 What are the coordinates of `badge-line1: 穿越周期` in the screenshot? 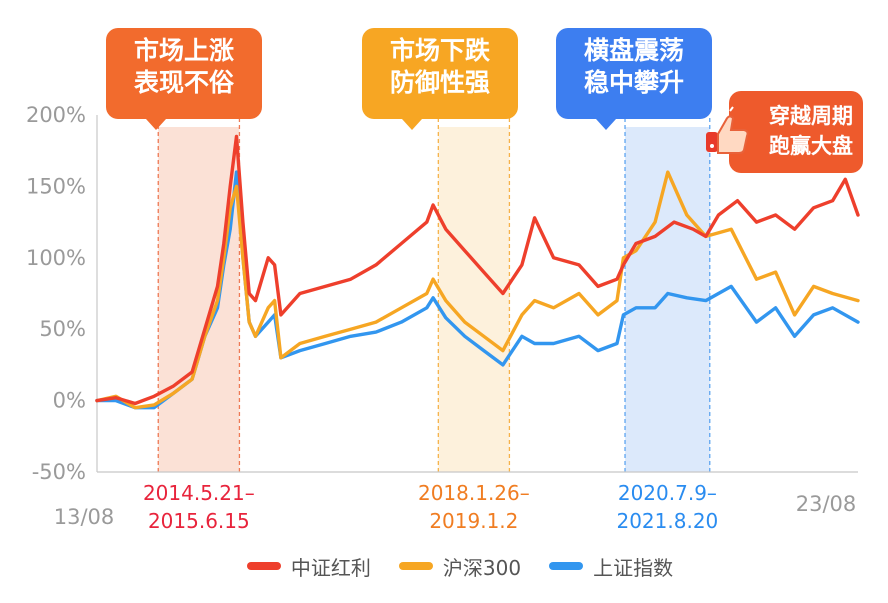 It's located at (811, 116).